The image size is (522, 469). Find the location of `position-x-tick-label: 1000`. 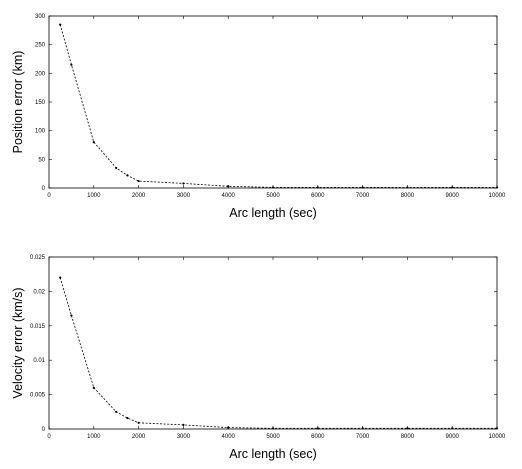

position-x-tick-label: 1000 is located at coordinates (94, 196).